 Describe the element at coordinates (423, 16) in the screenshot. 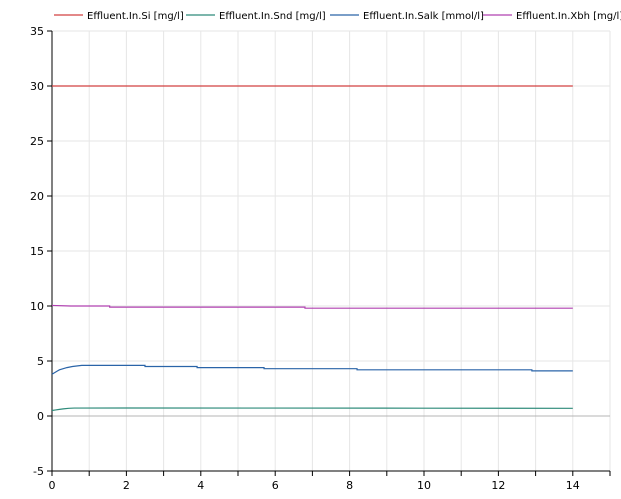

I see `legend-label: Effluent.In.Salk [mmol/l]` at that location.